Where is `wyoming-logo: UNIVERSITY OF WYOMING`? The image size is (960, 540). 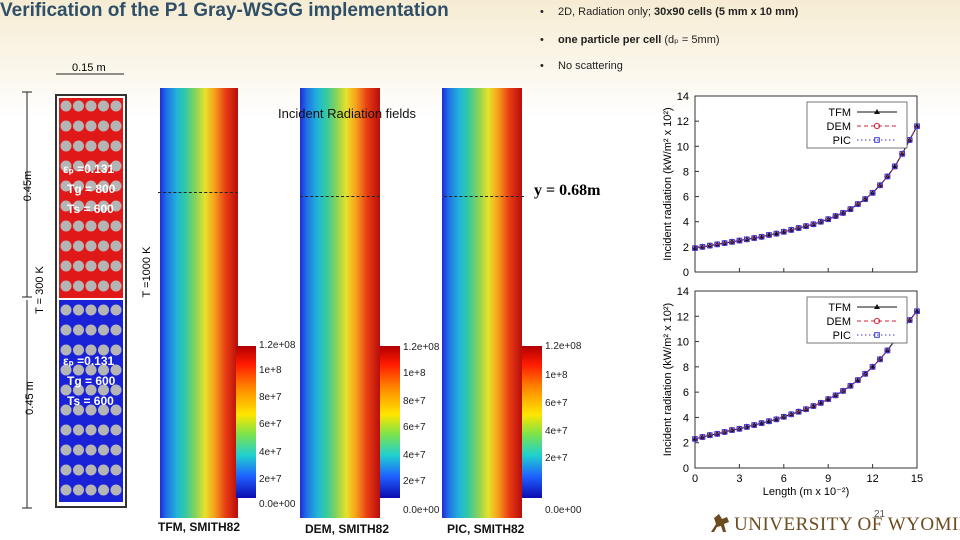
wyoming-logo: UNIVERSITY OF WYOMING is located at coordinates (834, 524).